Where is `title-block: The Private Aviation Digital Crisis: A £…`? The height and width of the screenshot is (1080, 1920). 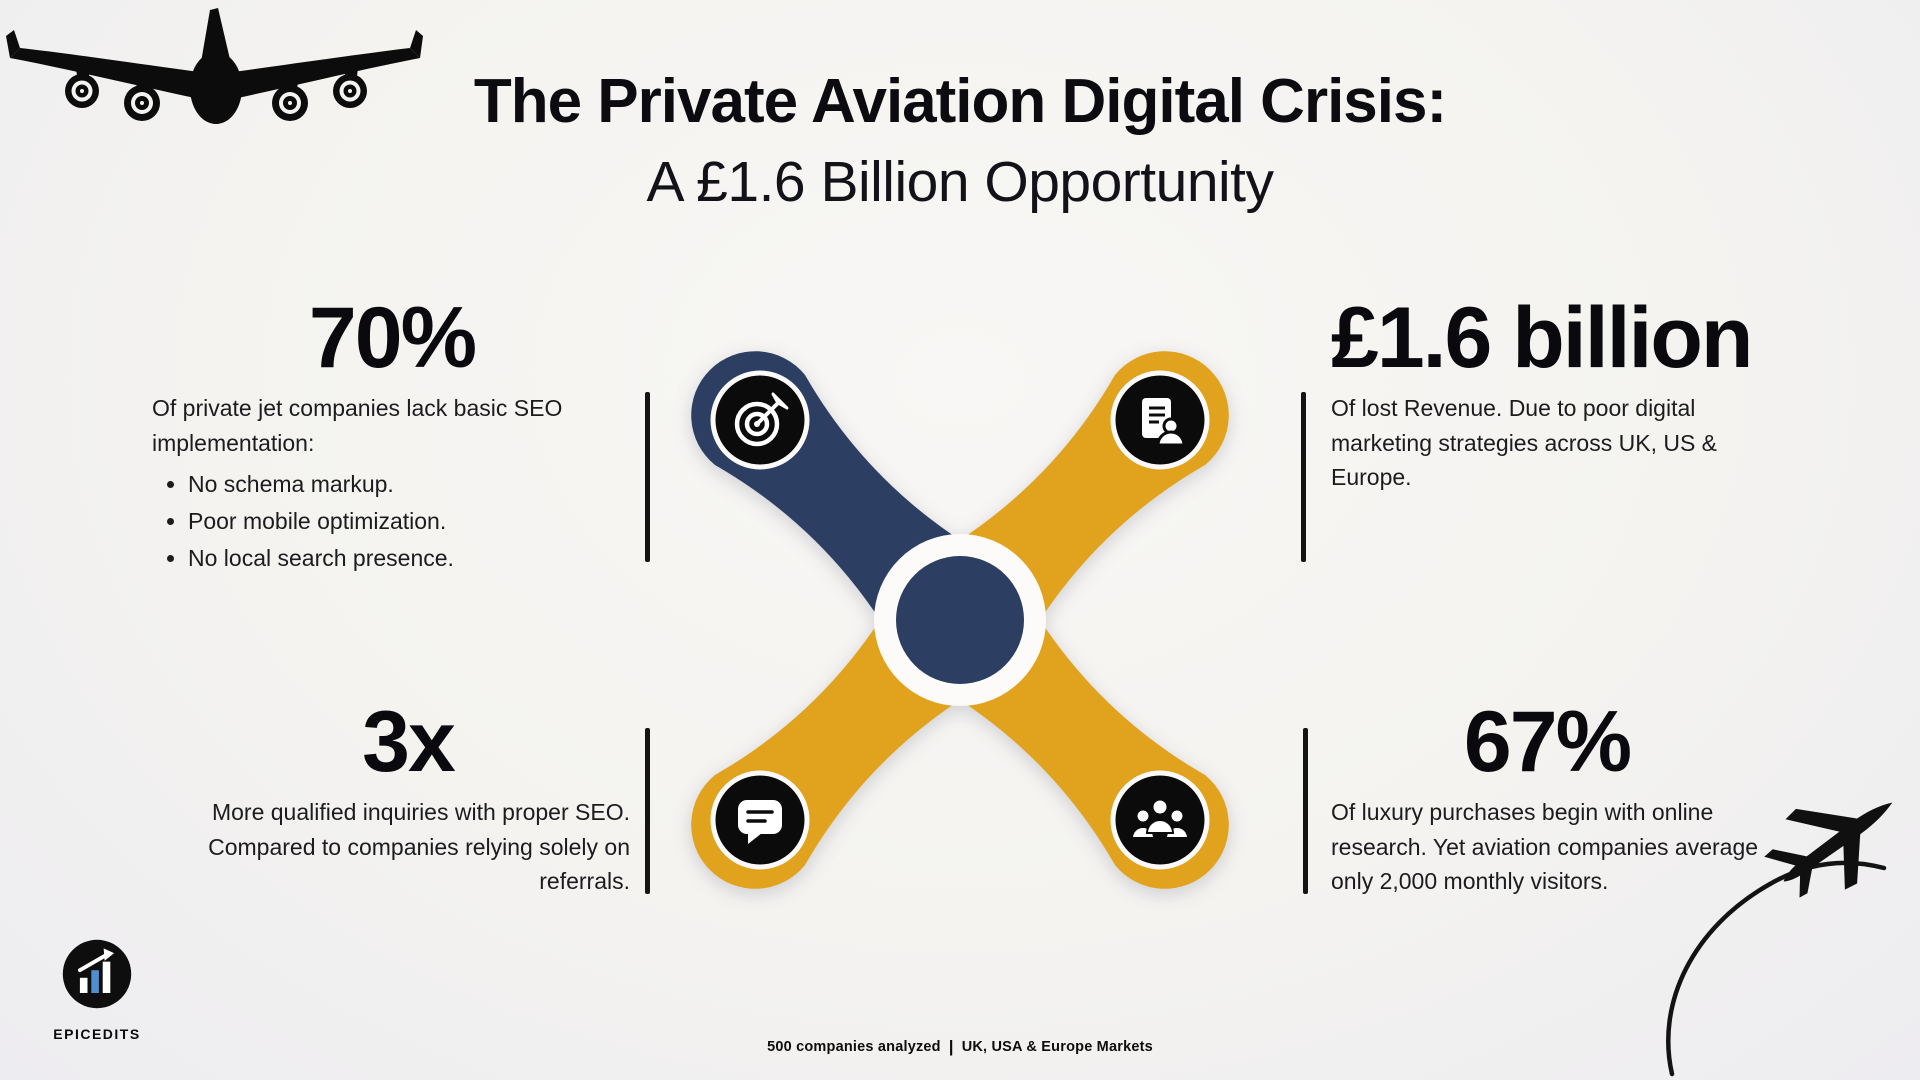 title-block: The Private Aviation Digital Crisis: A £… is located at coordinates (960, 140).